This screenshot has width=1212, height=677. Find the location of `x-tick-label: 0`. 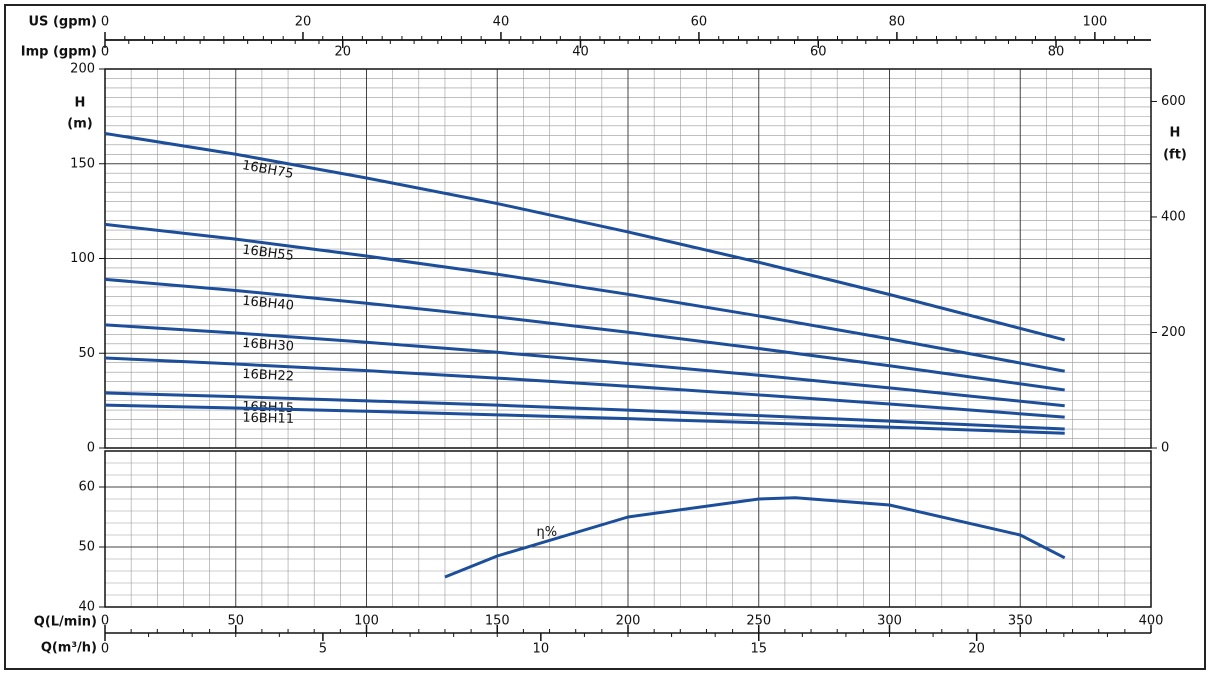

x-tick-label: 0 is located at coordinates (105, 621).